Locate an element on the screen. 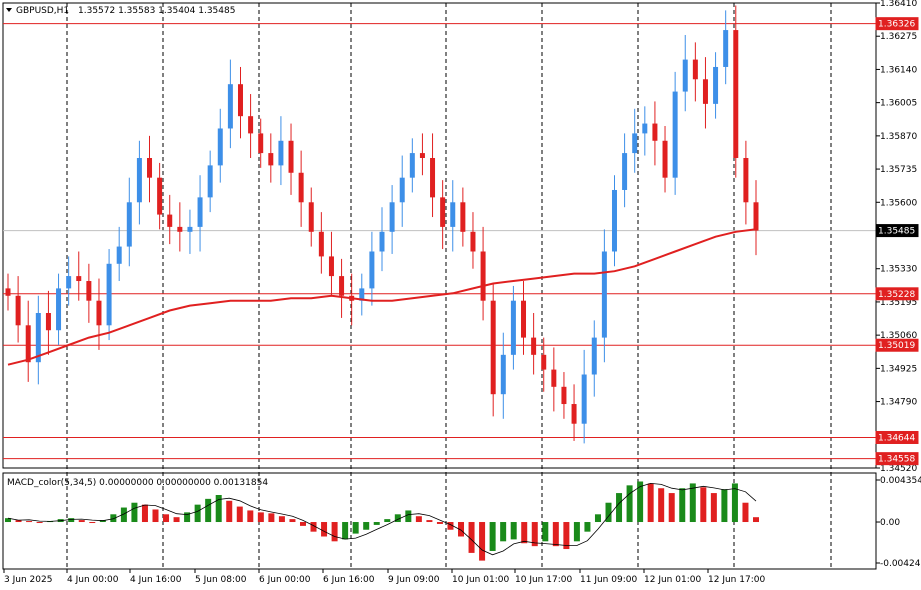 This screenshot has width=921, height=590. price-label: 1.35735 is located at coordinates (898, 170).